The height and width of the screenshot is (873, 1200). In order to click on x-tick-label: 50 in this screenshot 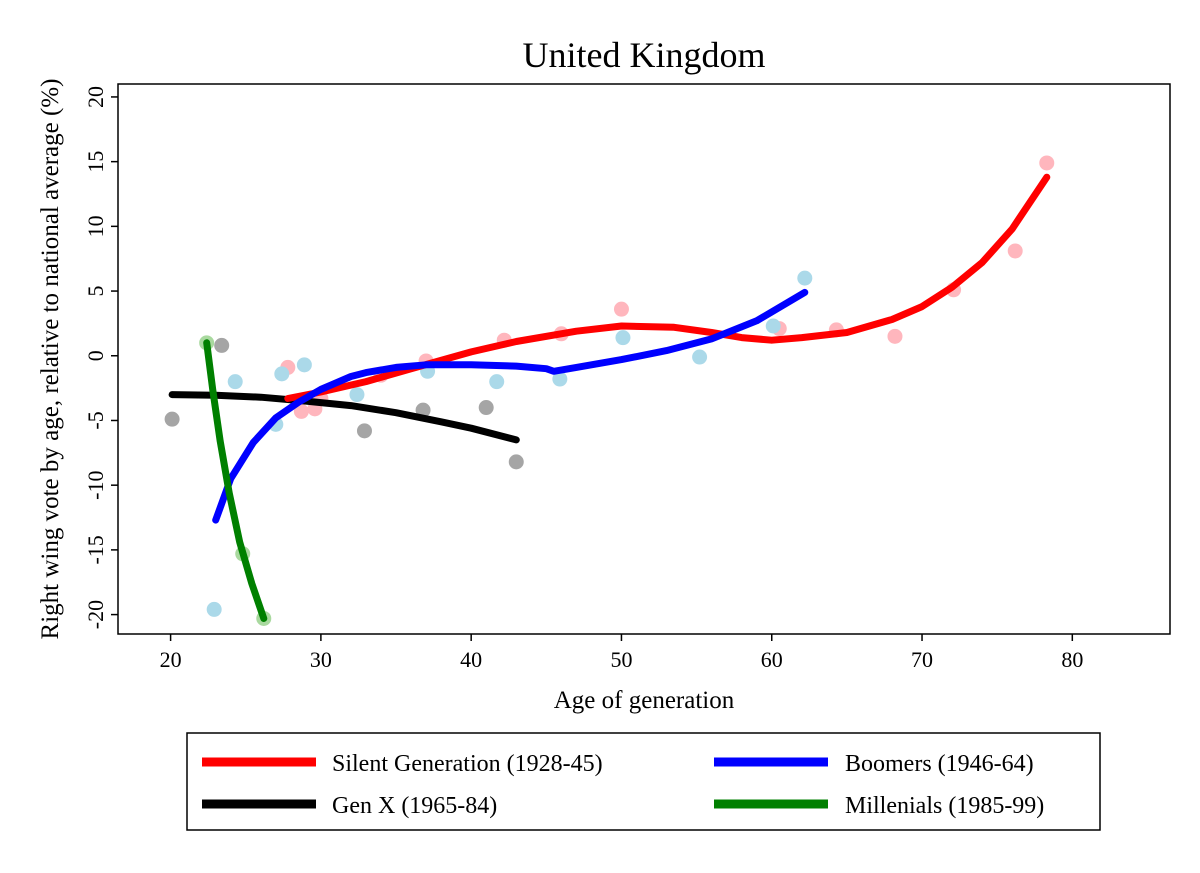, I will do `click(621, 659)`.